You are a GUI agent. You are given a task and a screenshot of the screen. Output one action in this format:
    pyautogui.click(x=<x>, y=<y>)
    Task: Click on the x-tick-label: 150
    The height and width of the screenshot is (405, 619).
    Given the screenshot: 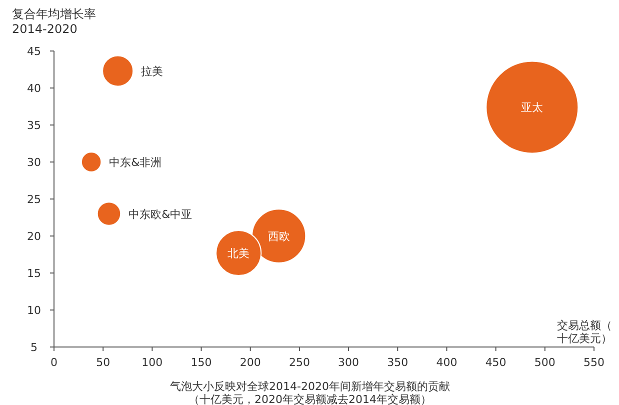 What is the action you would take?
    pyautogui.click(x=201, y=362)
    